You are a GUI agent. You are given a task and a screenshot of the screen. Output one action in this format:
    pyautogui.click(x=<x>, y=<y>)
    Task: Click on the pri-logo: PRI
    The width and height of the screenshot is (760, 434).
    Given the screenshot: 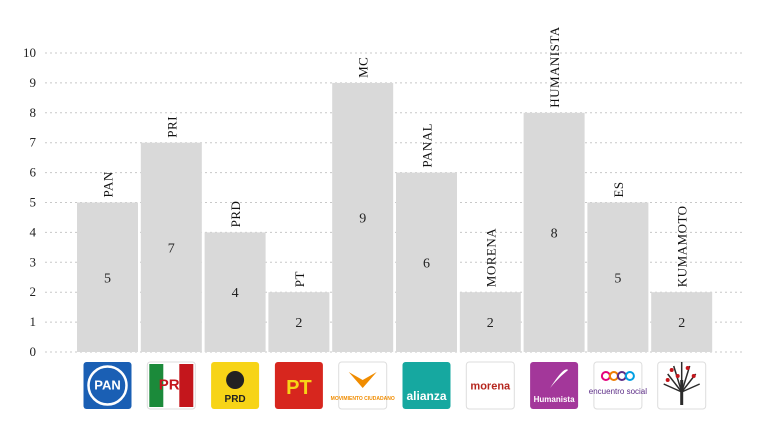 What is the action you would take?
    pyautogui.click(x=171, y=385)
    